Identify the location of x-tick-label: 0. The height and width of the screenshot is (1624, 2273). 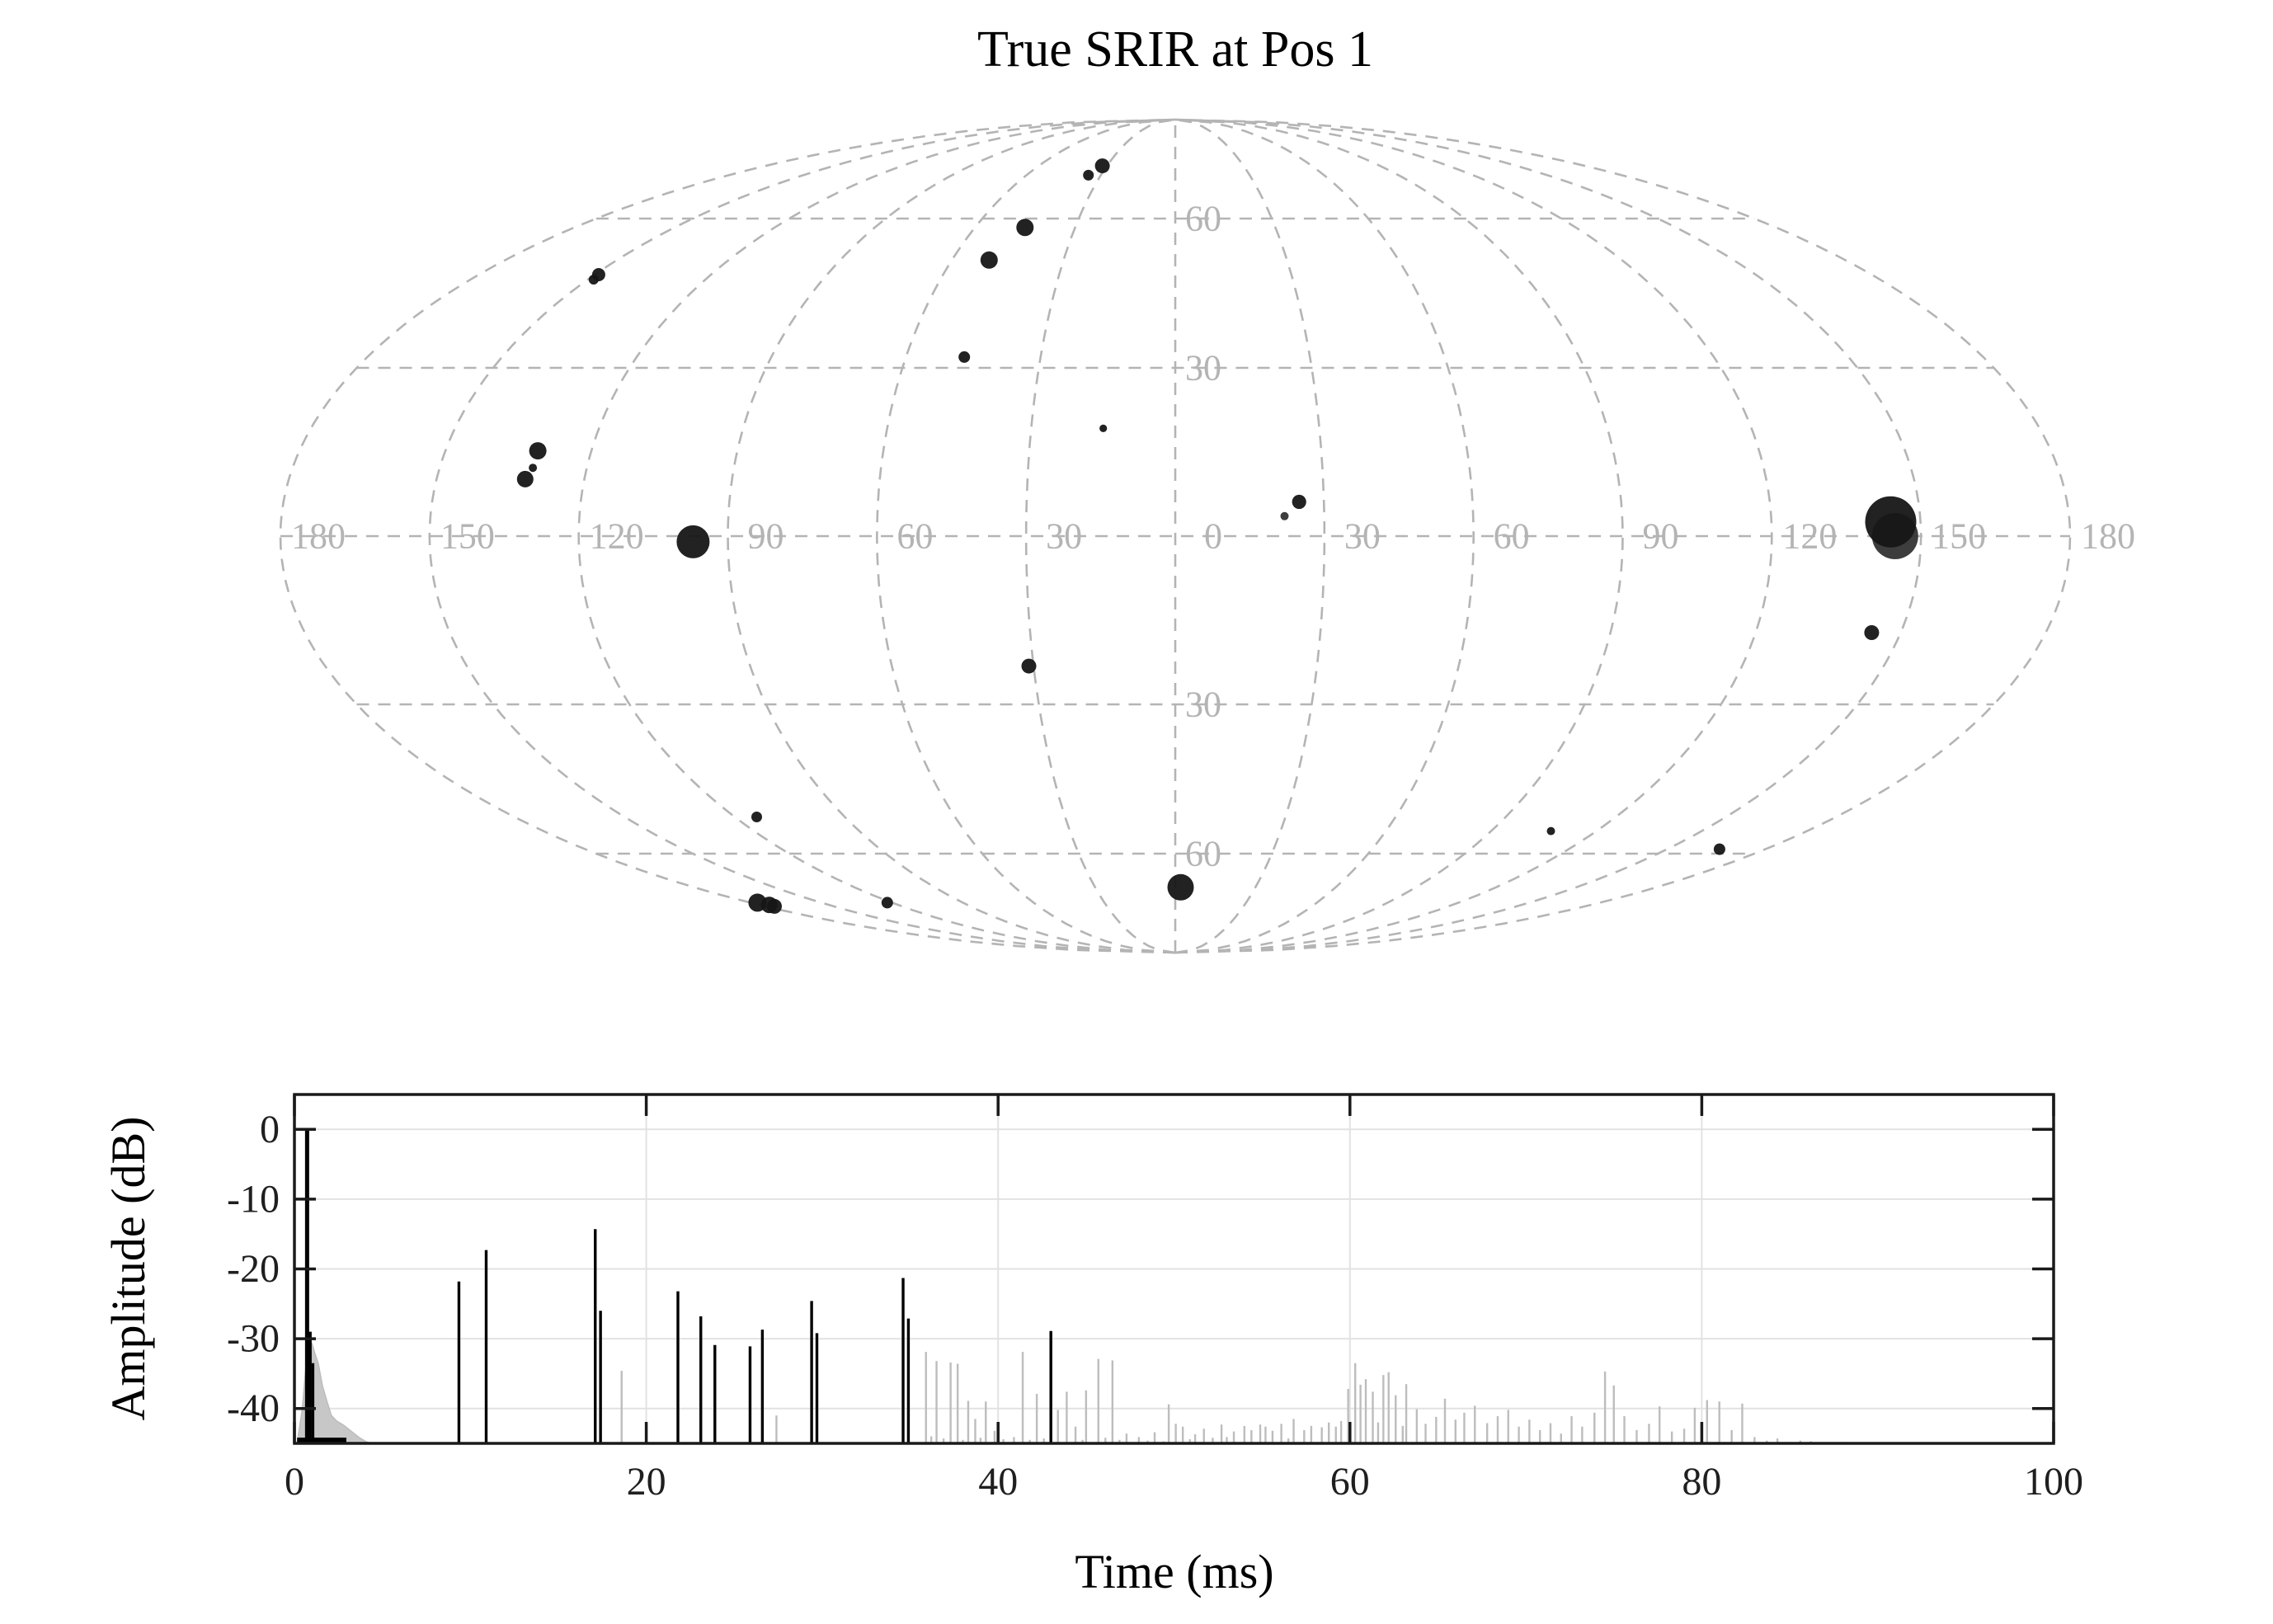
(294, 1482).